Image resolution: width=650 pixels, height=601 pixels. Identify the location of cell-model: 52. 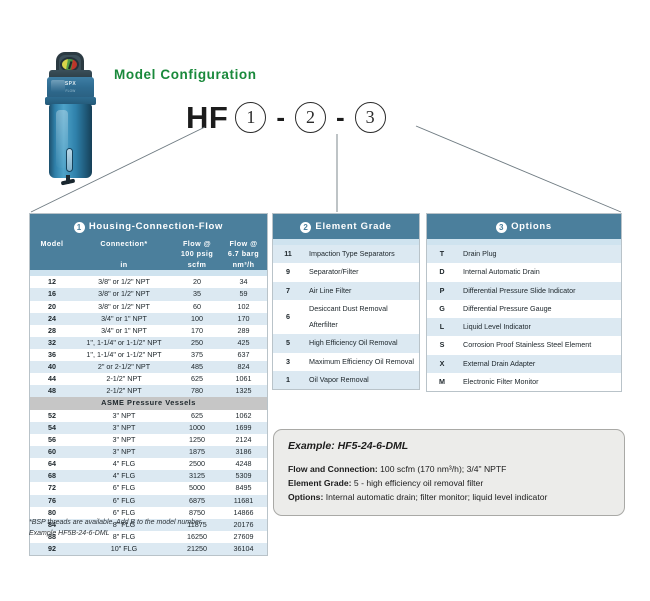
(52, 415).